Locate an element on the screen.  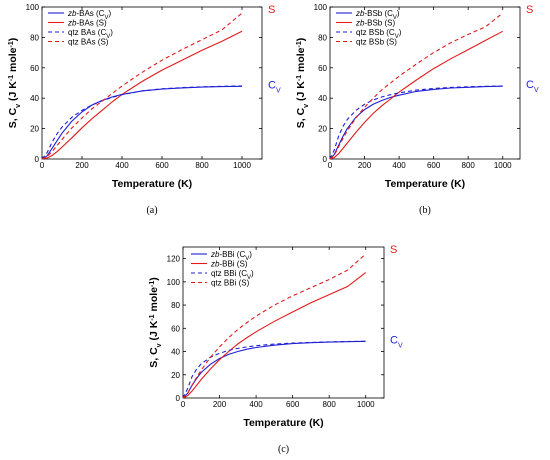
legend-label: -BSb (C is located at coordinates (378, 13).